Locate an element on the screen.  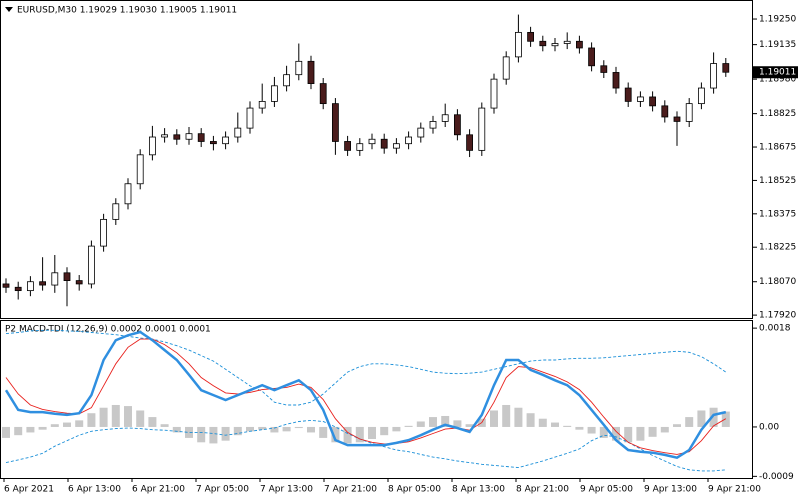
y-tick-label: 1.18675 is located at coordinates (777, 148).